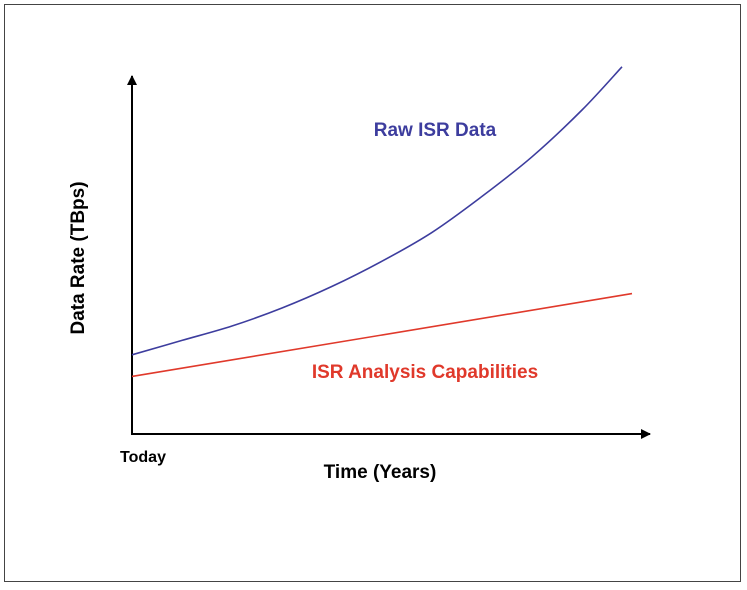 The image size is (747, 590). What do you see at coordinates (380, 472) in the screenshot?
I see `x-axis-label: Time (Years)` at bounding box center [380, 472].